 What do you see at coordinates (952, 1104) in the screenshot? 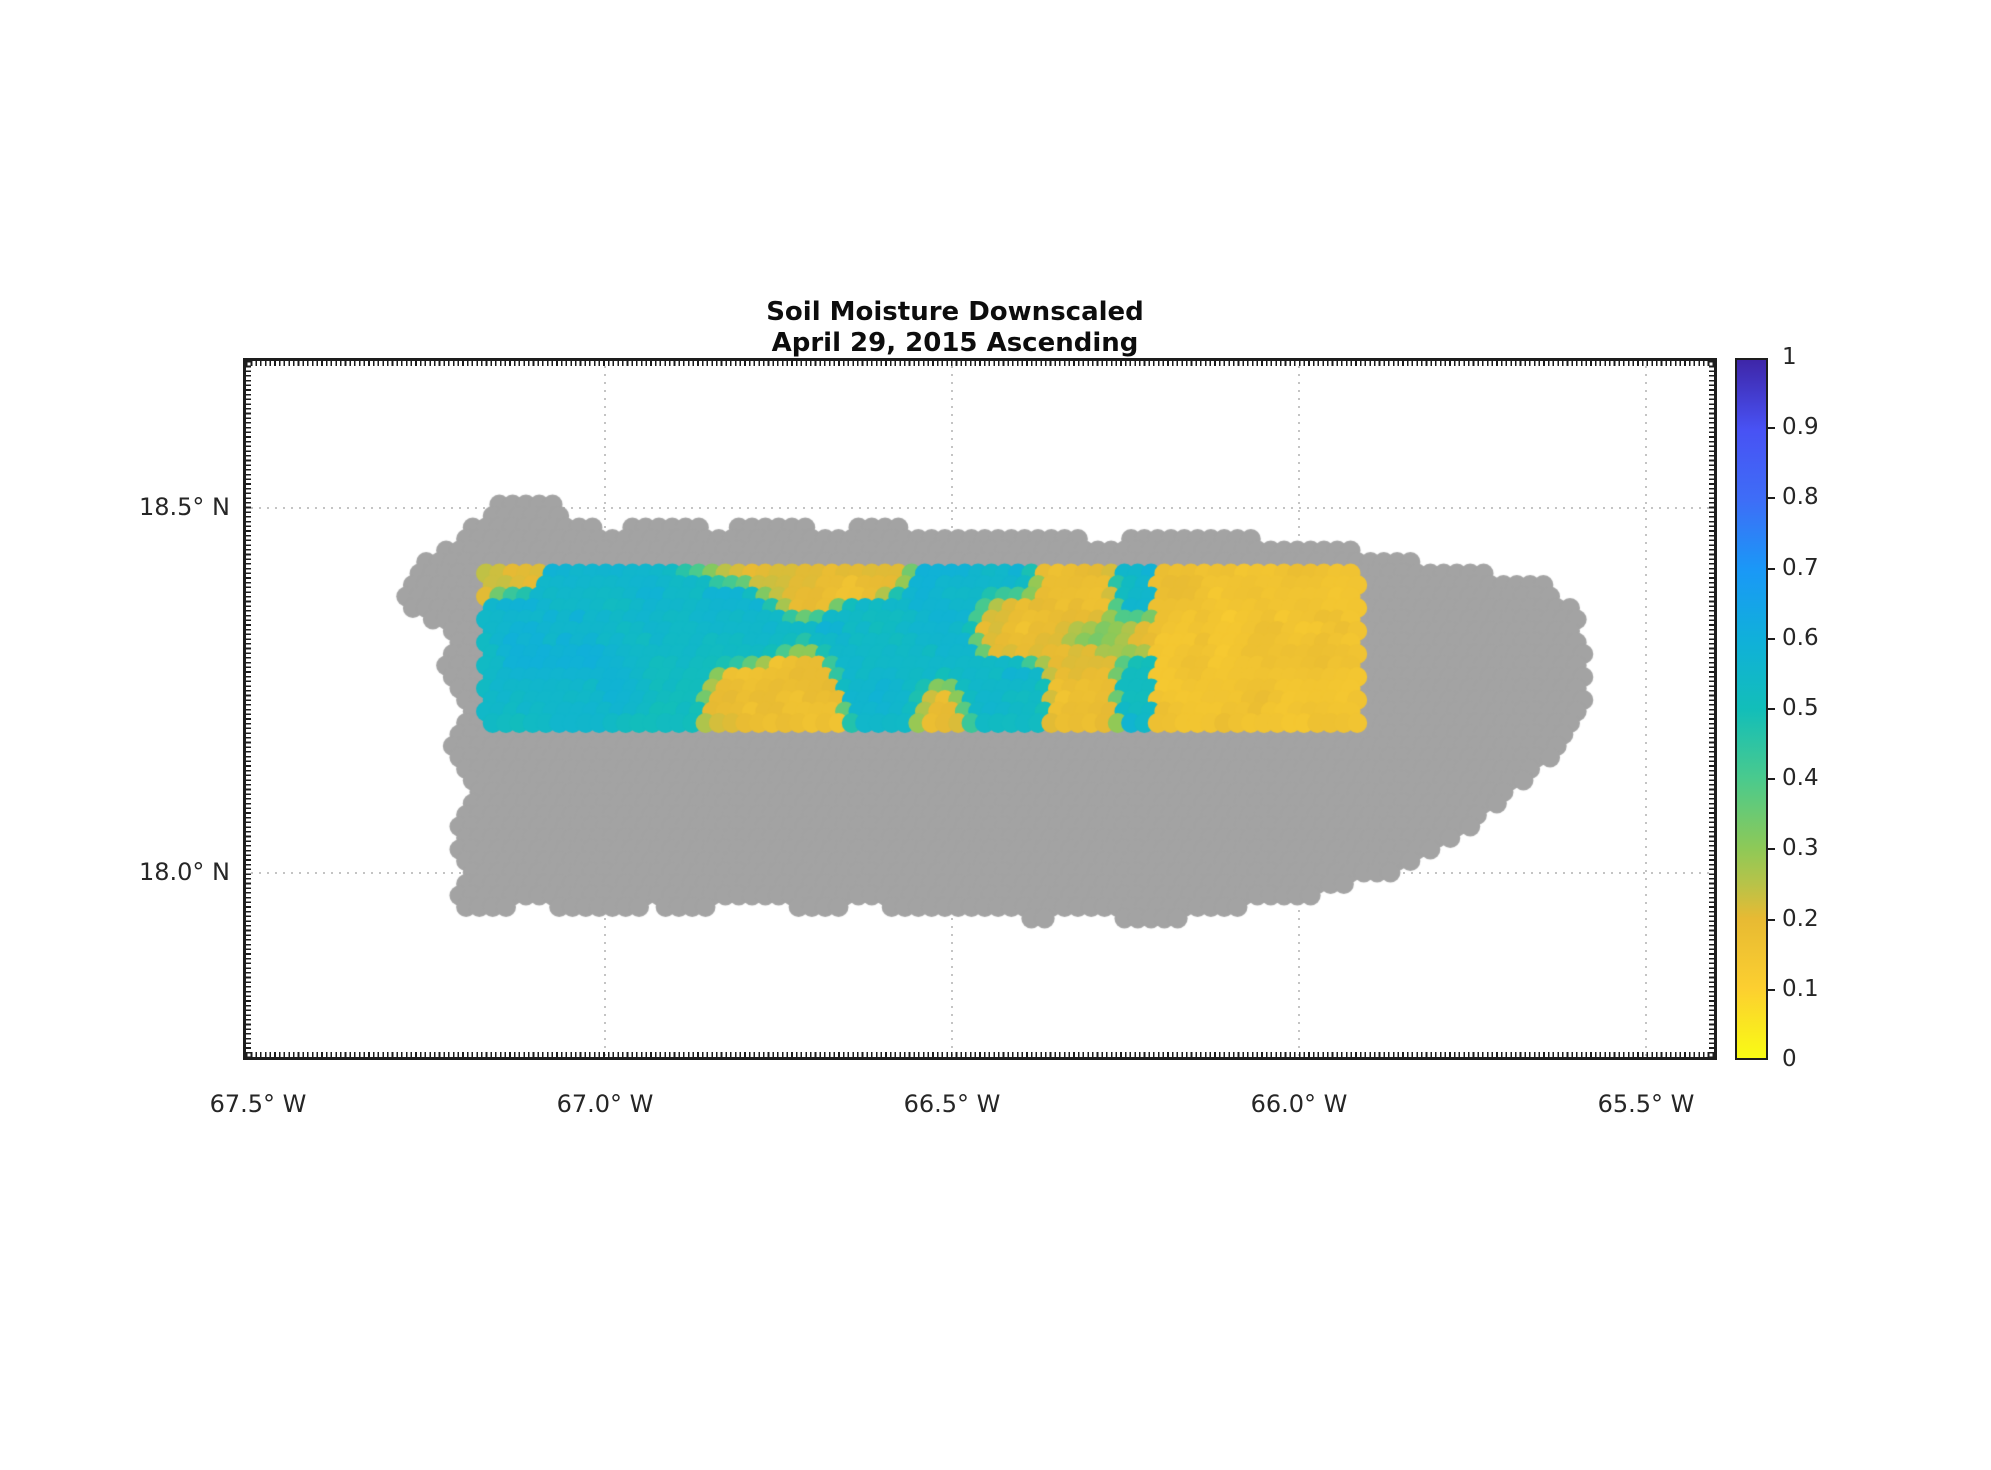
I see `x-tick-label: 66.5° W` at bounding box center [952, 1104].